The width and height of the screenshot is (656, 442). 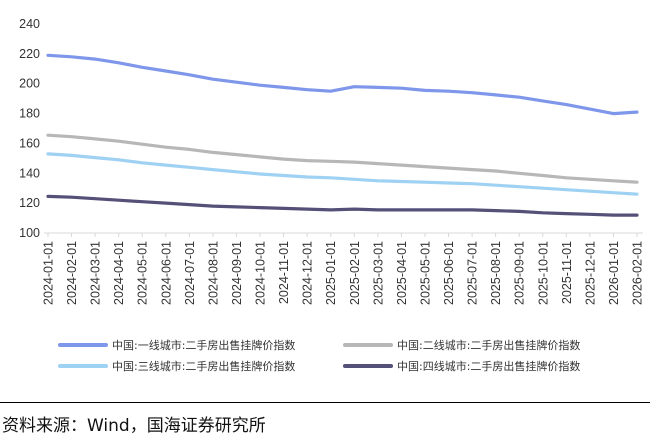 What do you see at coordinates (638, 273) in the screenshot?
I see `x-tick-label: 2026-02-01` at bounding box center [638, 273].